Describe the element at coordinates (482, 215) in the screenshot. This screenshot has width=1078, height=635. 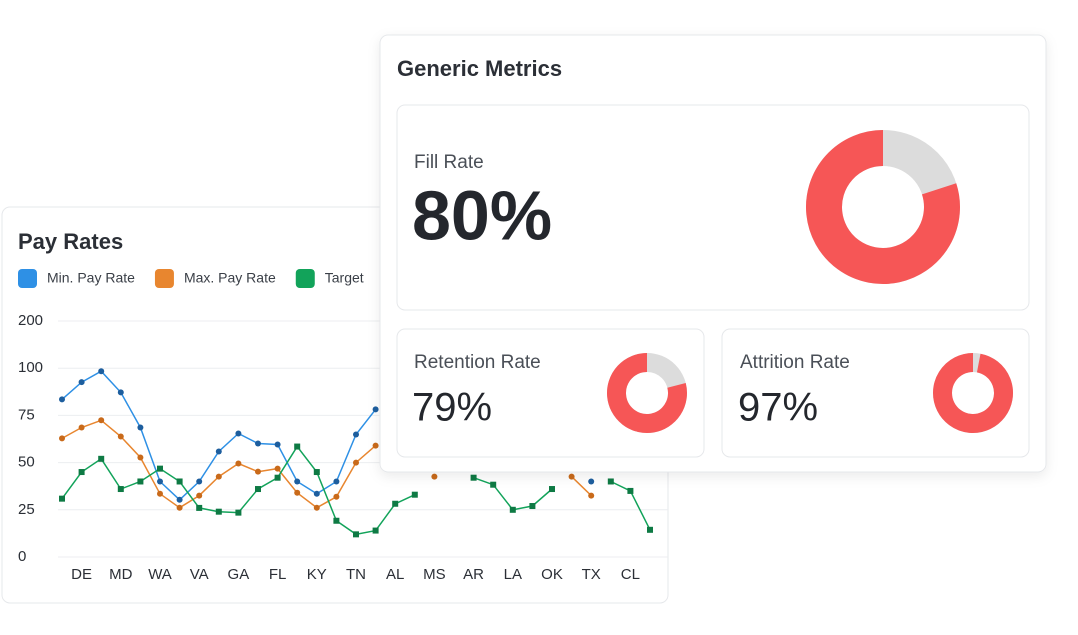
I see `metric-value: 80%` at that location.